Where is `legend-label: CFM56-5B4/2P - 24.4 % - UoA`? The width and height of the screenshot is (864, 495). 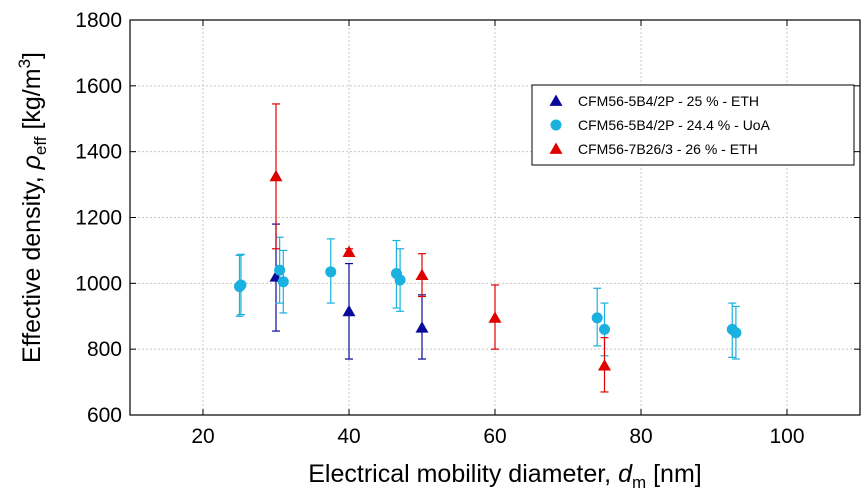
legend-label: CFM56-5B4/2P - 24.4 % - UoA is located at coordinates (674, 125).